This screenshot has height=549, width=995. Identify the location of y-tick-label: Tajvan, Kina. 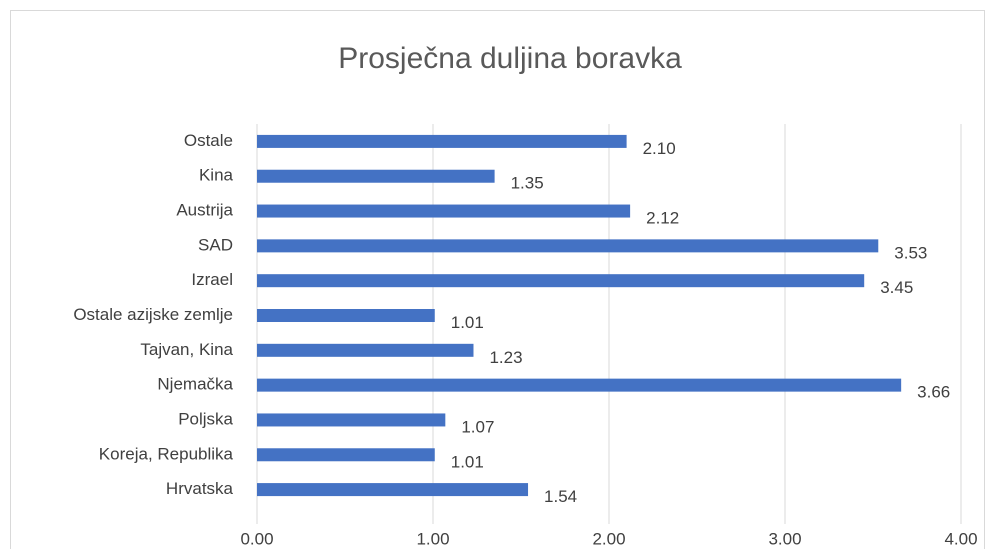
(186, 349).